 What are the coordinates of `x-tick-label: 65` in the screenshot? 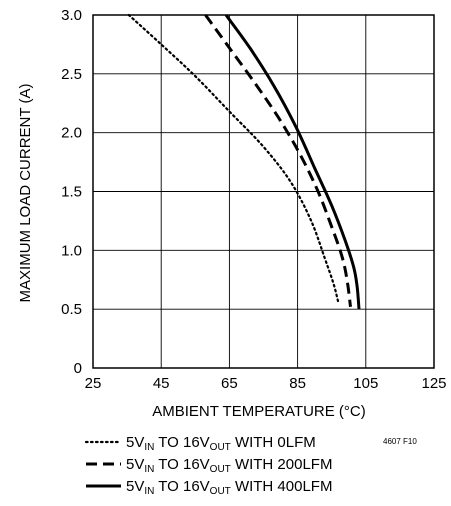 It's located at (229, 383).